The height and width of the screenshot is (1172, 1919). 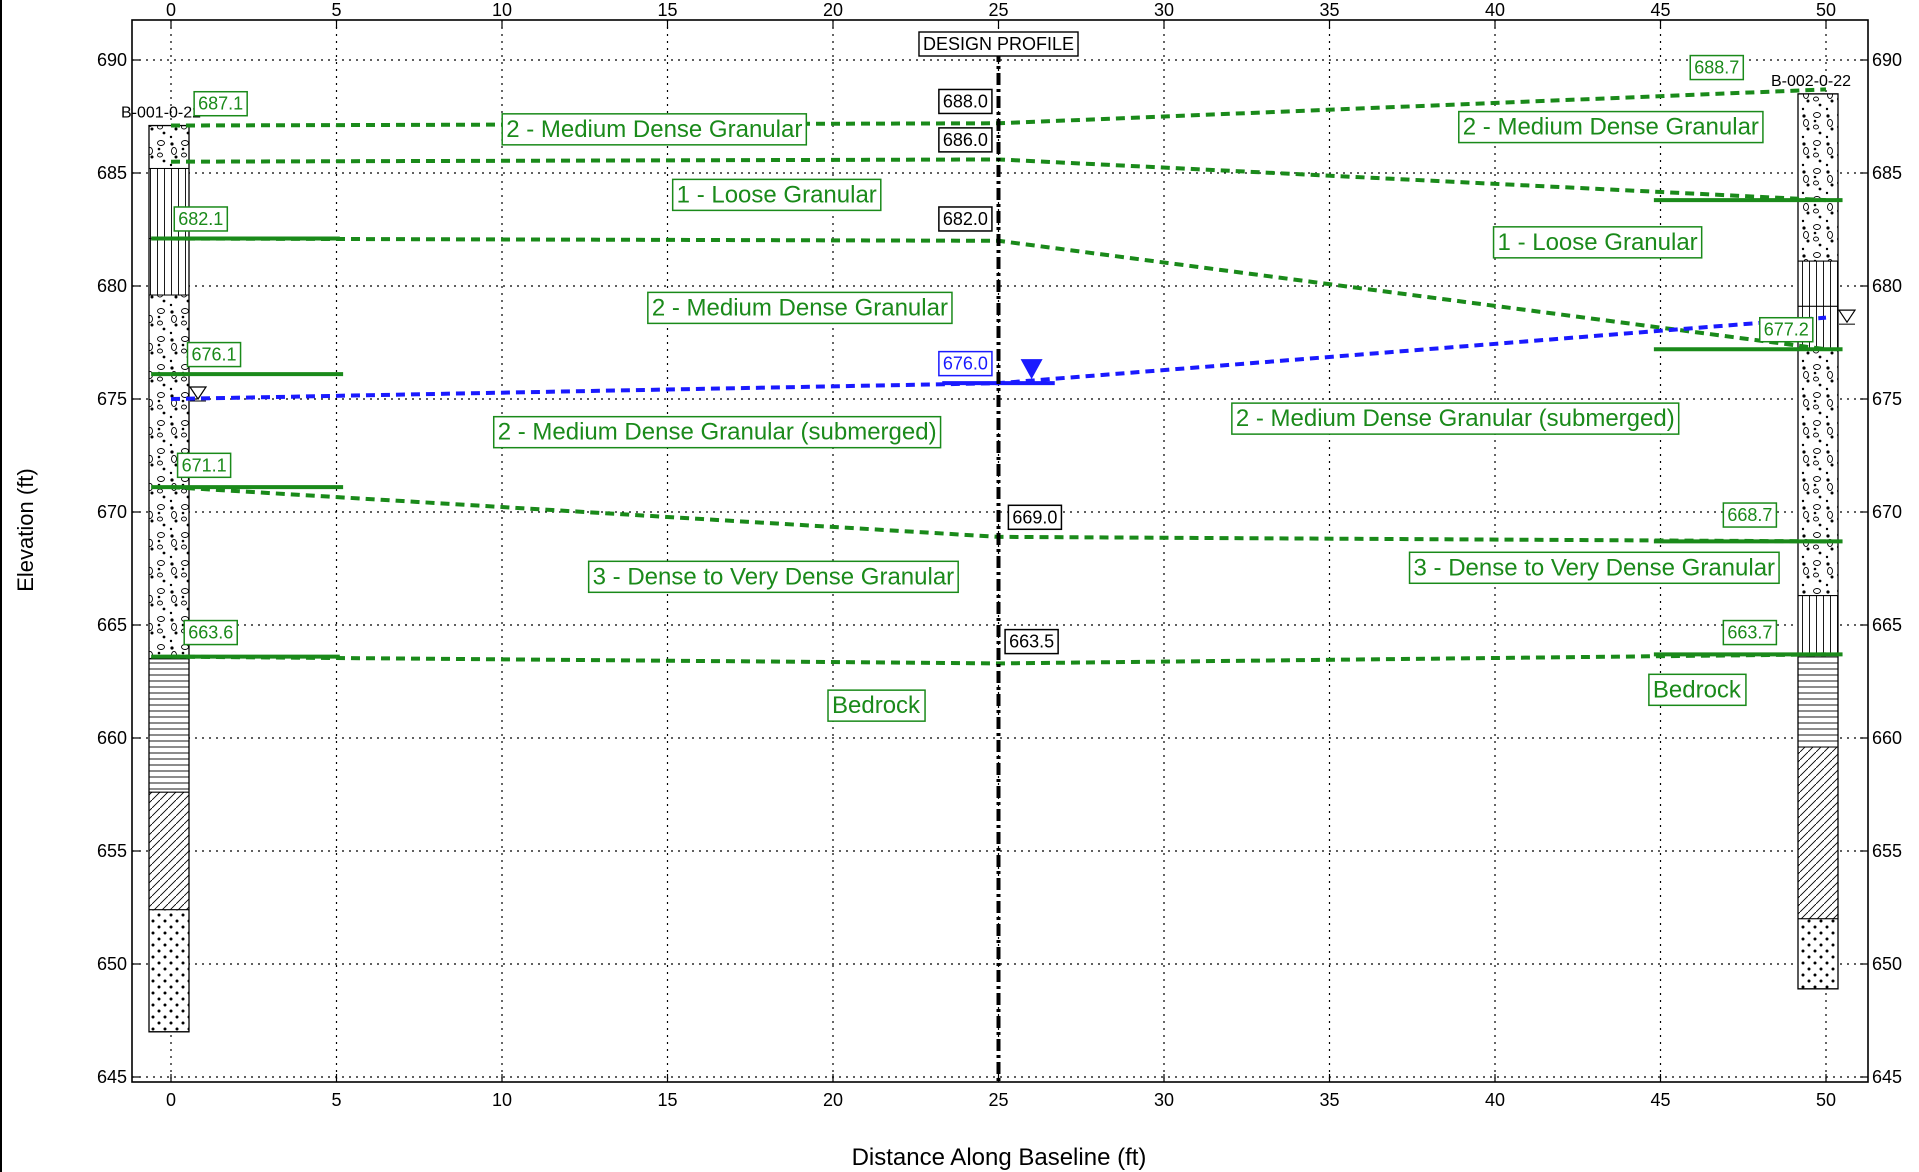 I want to click on elevation-label-text: 671.1, so click(x=204, y=465).